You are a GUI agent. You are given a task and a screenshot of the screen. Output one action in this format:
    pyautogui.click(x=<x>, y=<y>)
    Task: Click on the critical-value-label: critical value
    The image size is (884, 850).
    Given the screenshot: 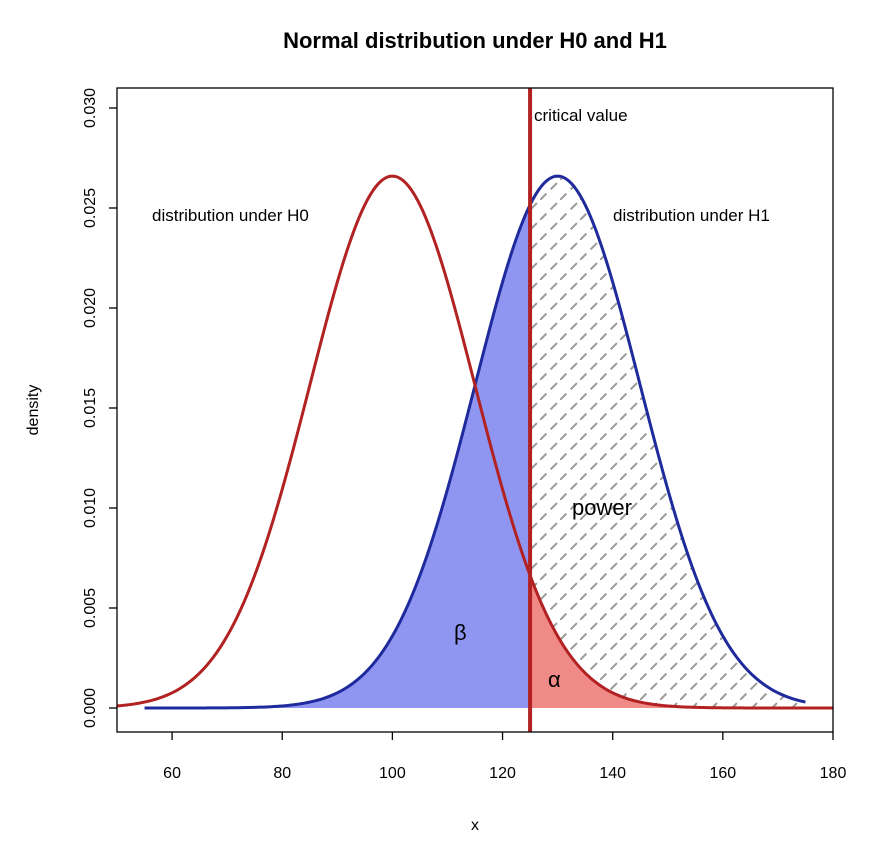 What is the action you would take?
    pyautogui.click(x=581, y=115)
    